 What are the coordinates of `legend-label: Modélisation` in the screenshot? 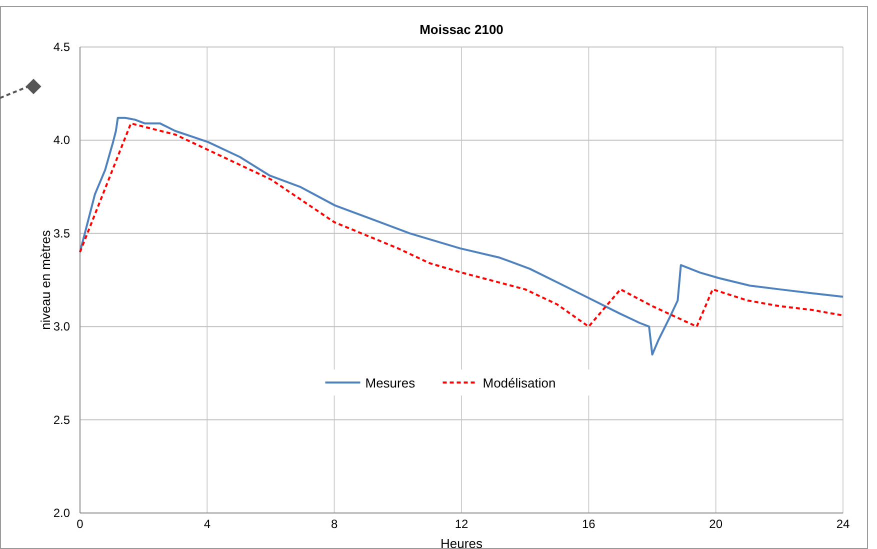 It's located at (519, 383).